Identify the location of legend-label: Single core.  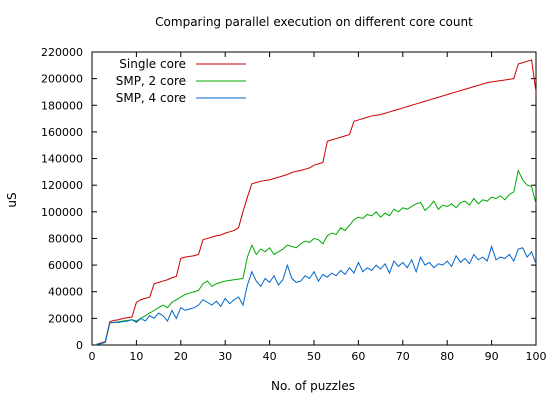
(152, 64).